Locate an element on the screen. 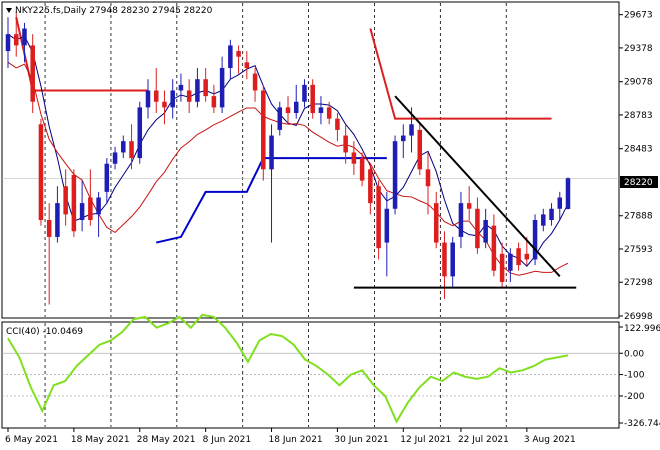  price-label: 27298 is located at coordinates (638, 283).